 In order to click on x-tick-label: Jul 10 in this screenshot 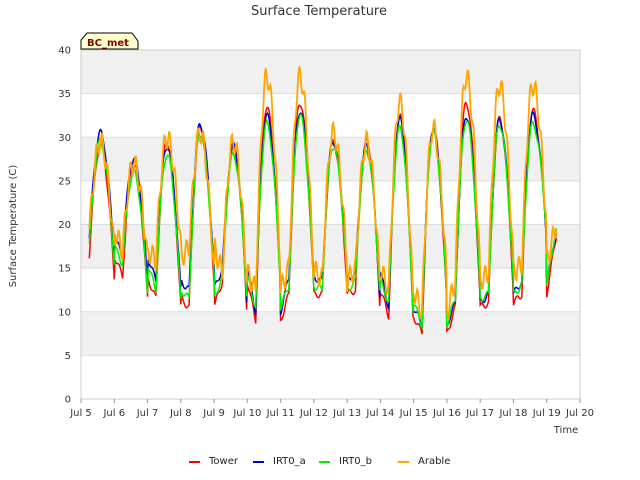, I will do `click(246, 413)`.